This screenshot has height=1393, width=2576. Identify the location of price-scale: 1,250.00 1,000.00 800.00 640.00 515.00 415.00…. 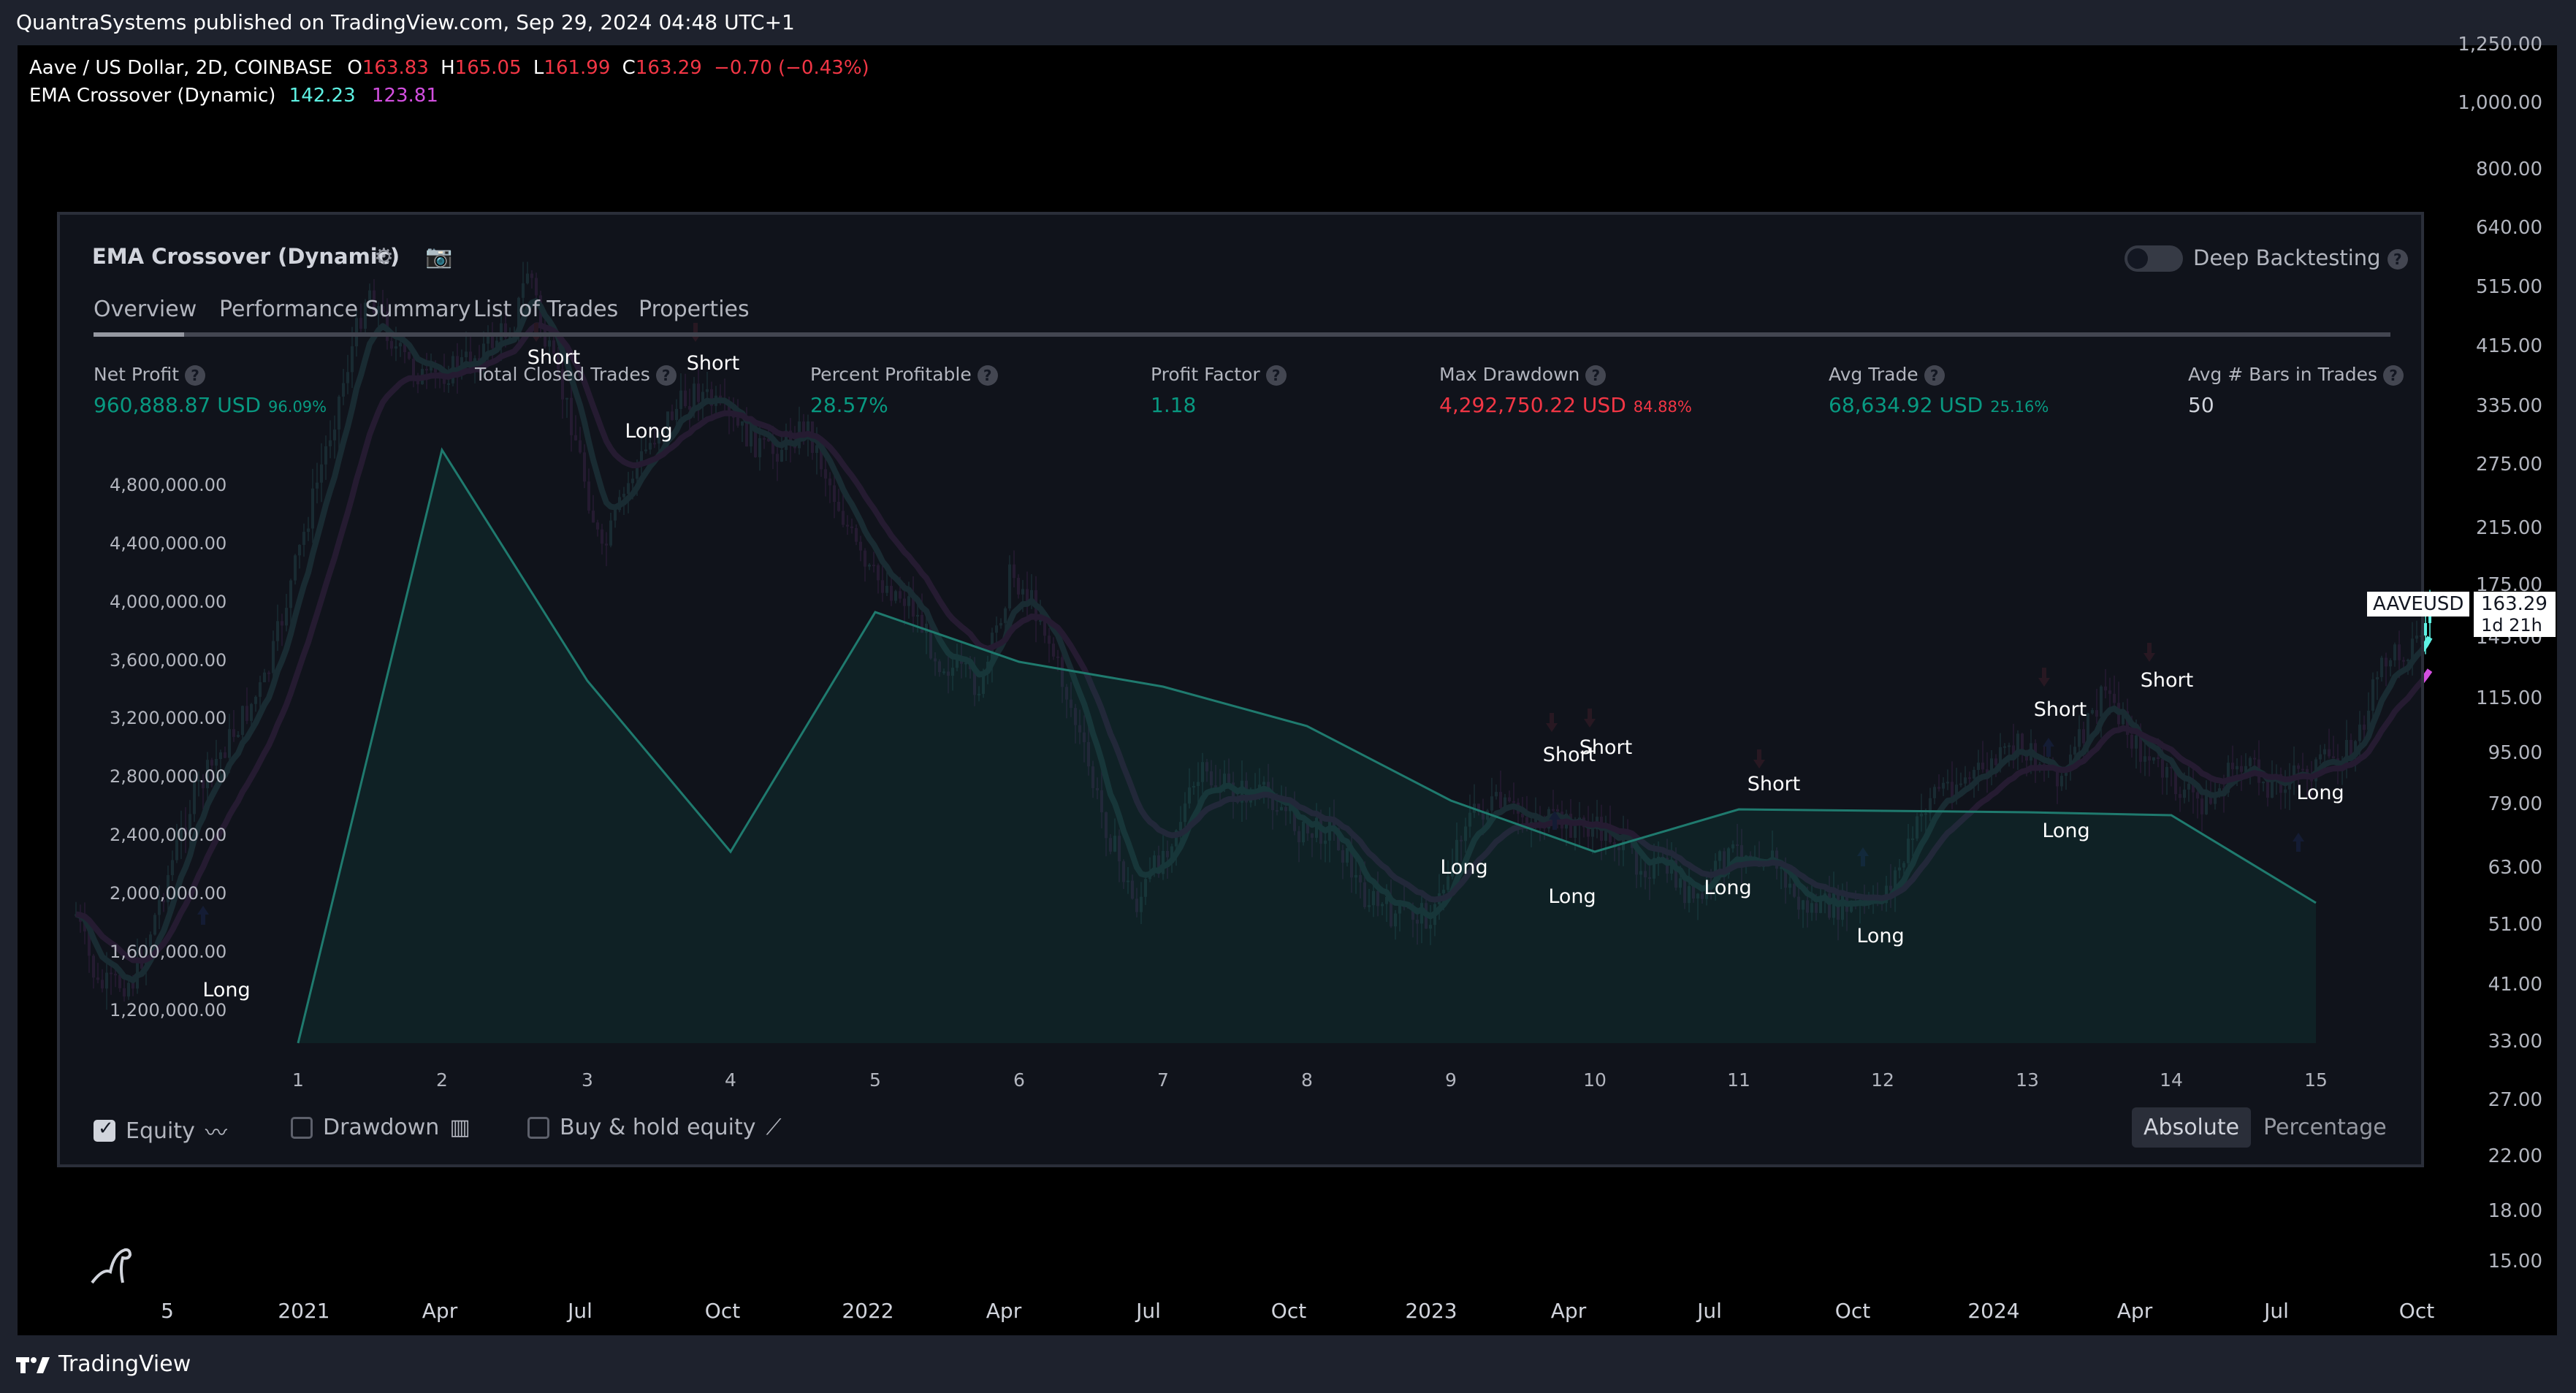
(2507, 684).